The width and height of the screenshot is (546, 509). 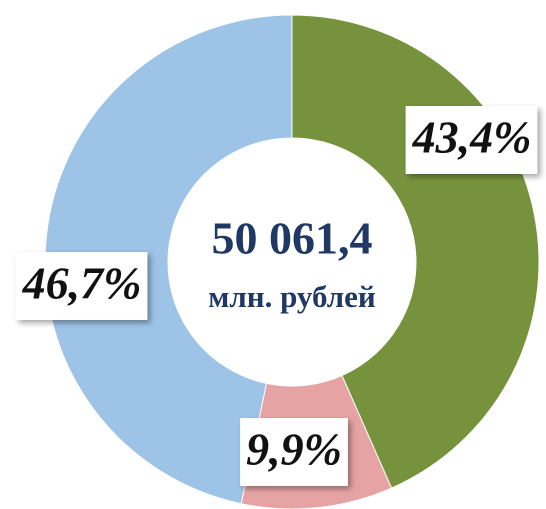 I want to click on value-label: 9,9%, so click(x=294, y=449).